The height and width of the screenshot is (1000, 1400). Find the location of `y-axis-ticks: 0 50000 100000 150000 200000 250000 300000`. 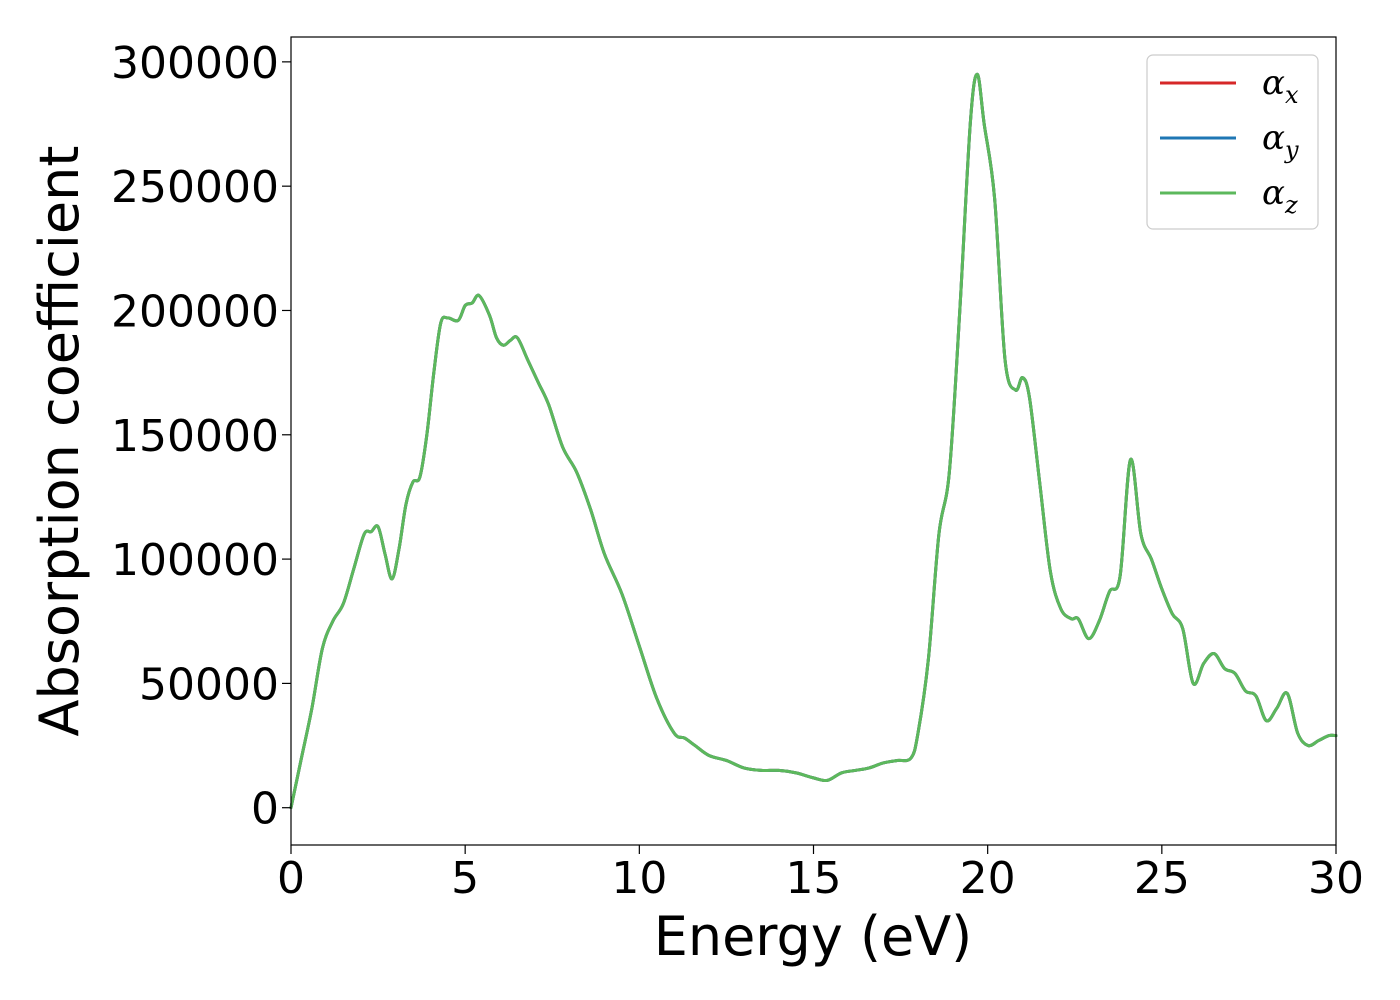

y-axis-ticks: 0 50000 100000 150000 200000 250000 300000 is located at coordinates (201, 436).